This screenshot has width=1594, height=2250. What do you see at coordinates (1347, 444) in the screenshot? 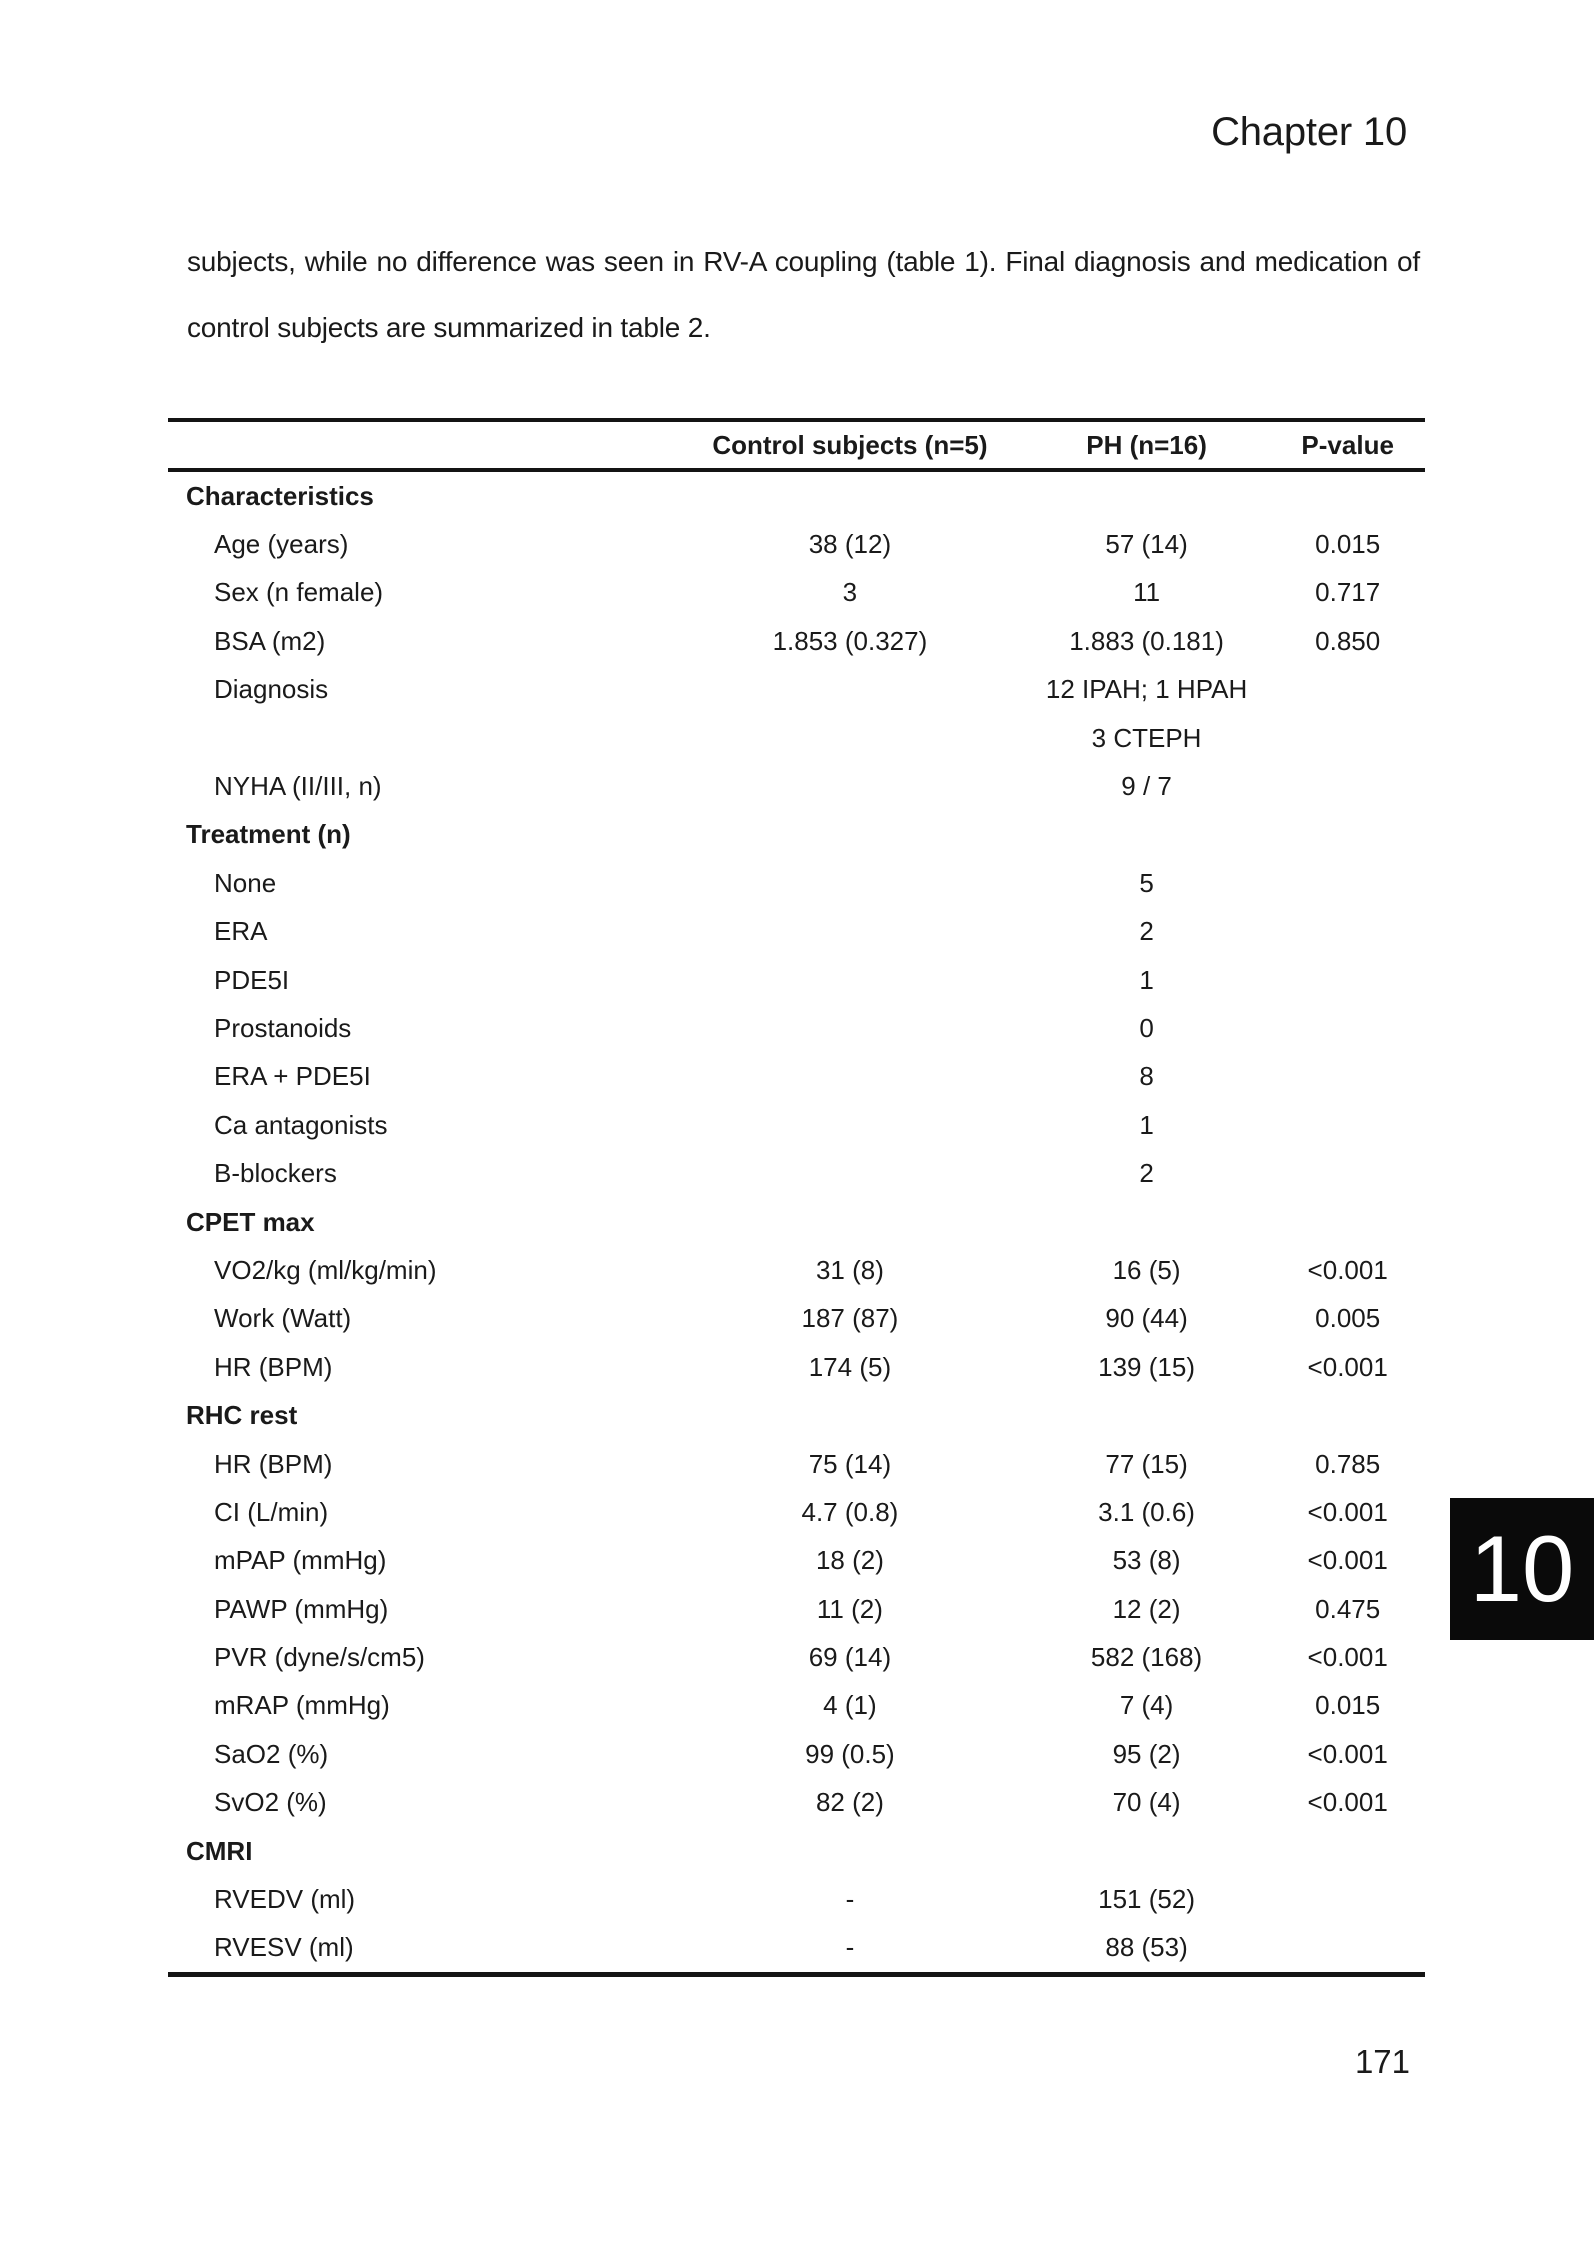
I see `column-header-pvalue: P-value` at bounding box center [1347, 444].